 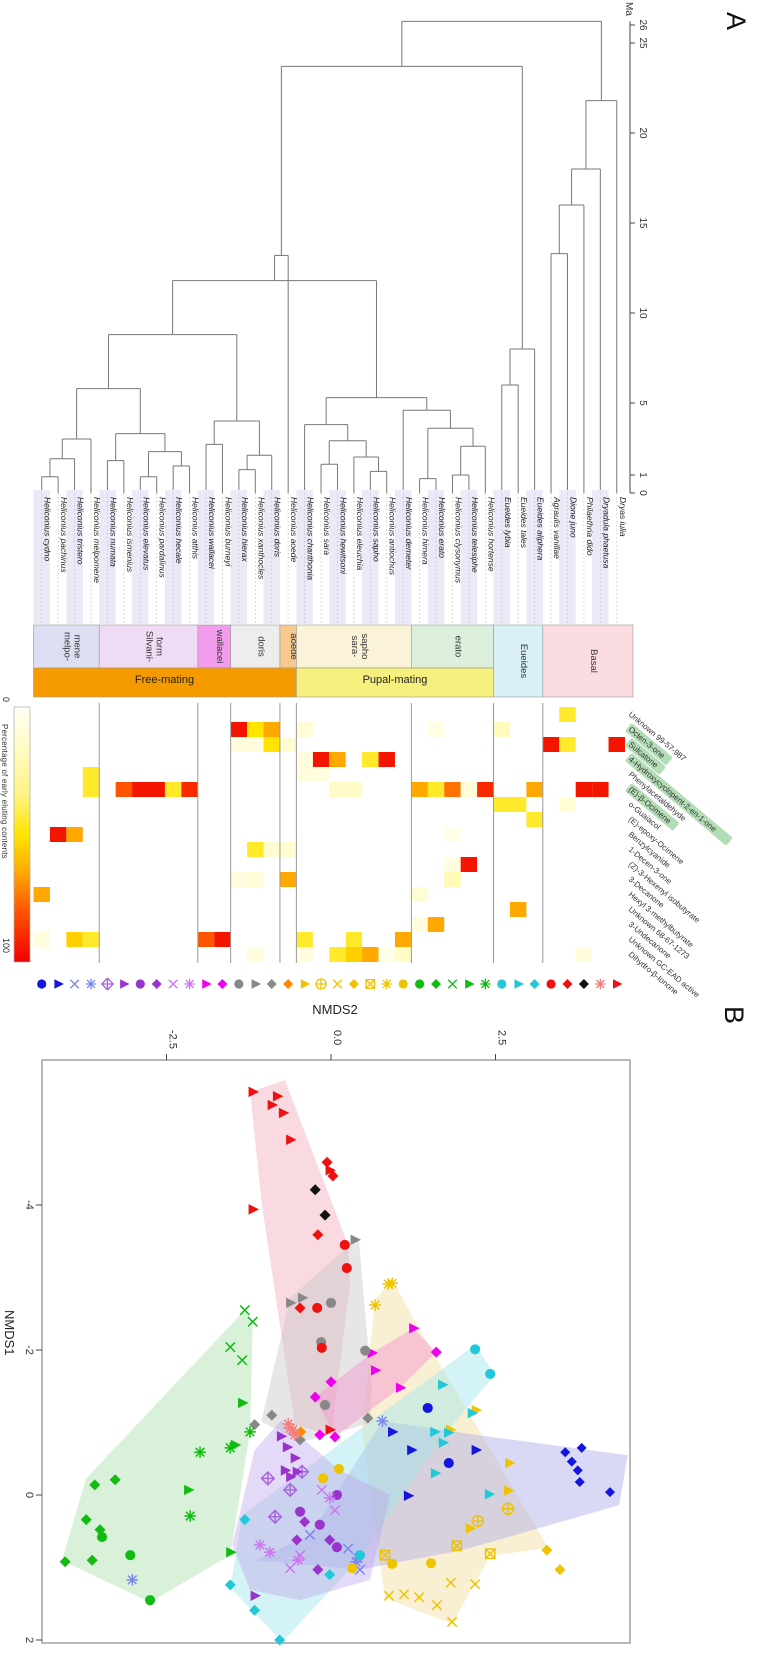 I want to click on ma-axis-tick-label: 10, so click(x=642, y=313).